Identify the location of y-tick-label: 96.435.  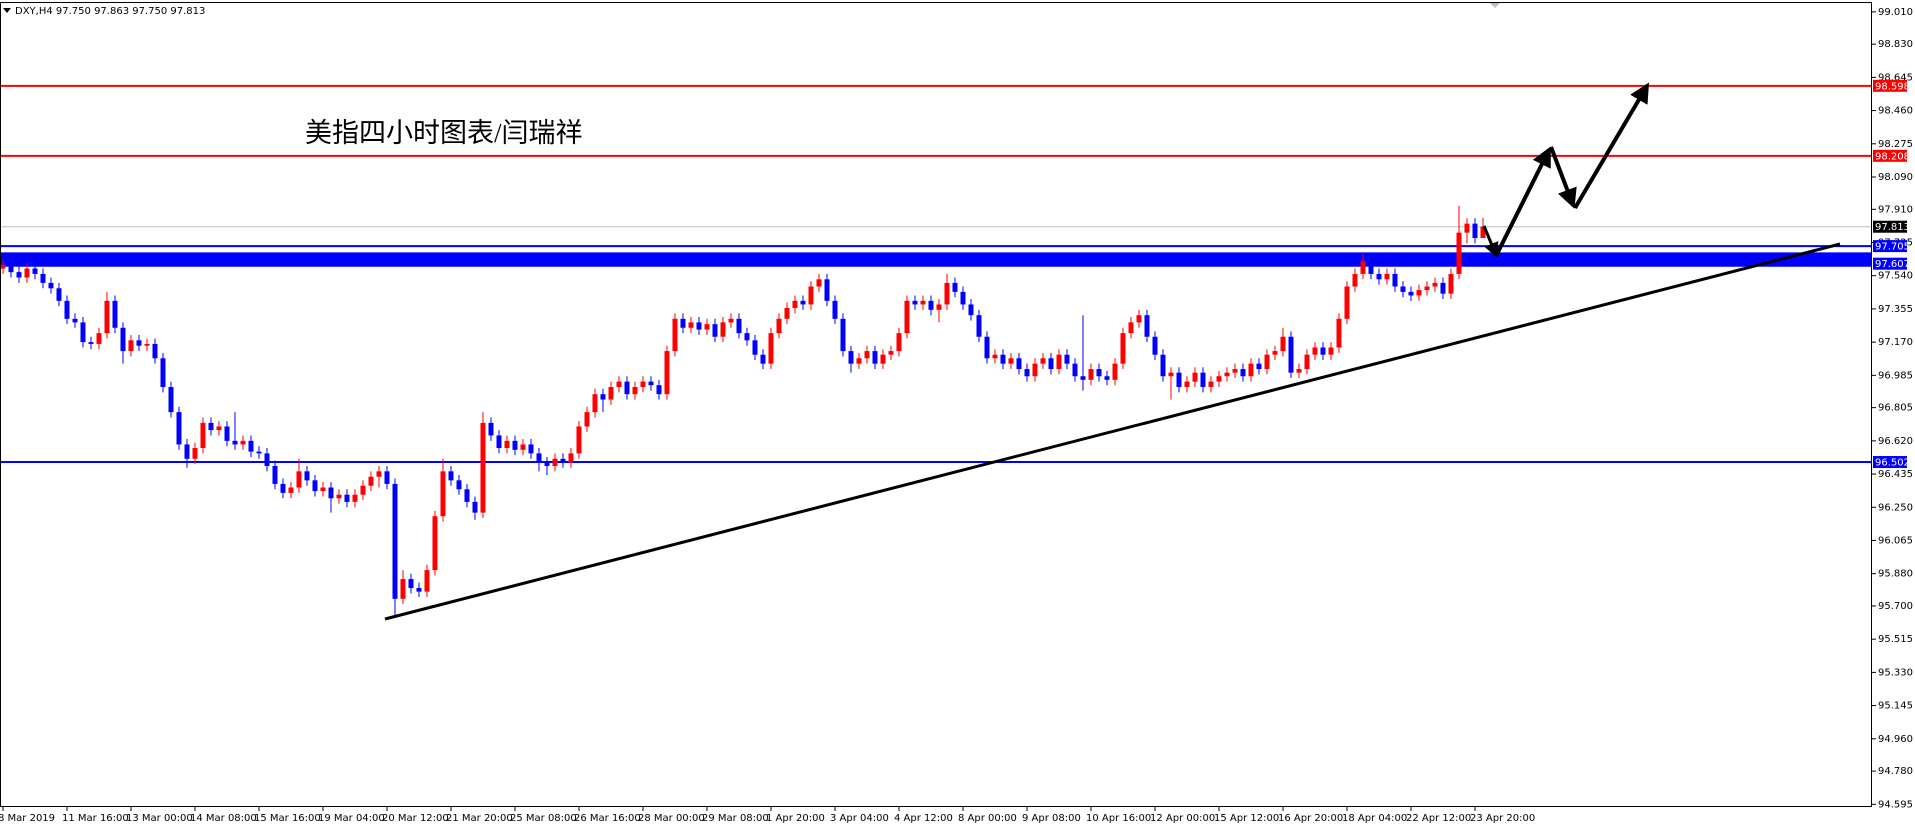
(1895, 474).